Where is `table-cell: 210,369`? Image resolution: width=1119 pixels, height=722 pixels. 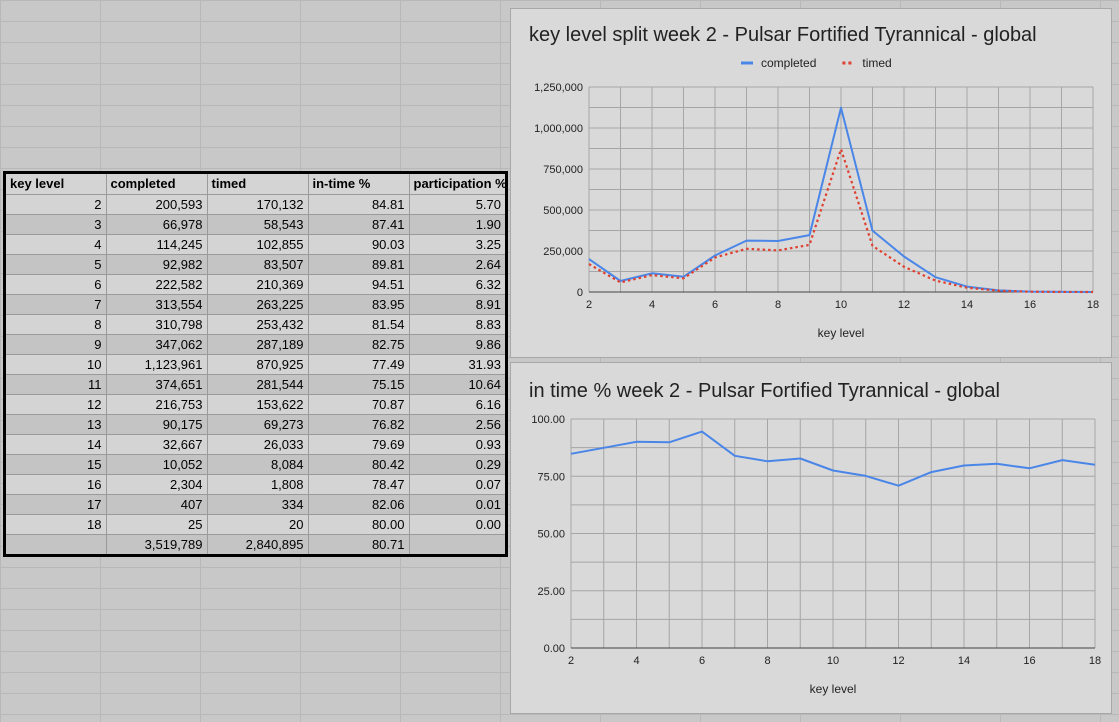 table-cell: 210,369 is located at coordinates (258, 284).